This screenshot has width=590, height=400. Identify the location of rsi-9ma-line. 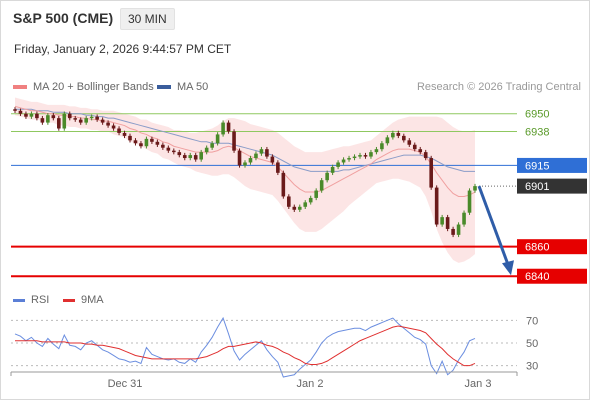
(245, 346).